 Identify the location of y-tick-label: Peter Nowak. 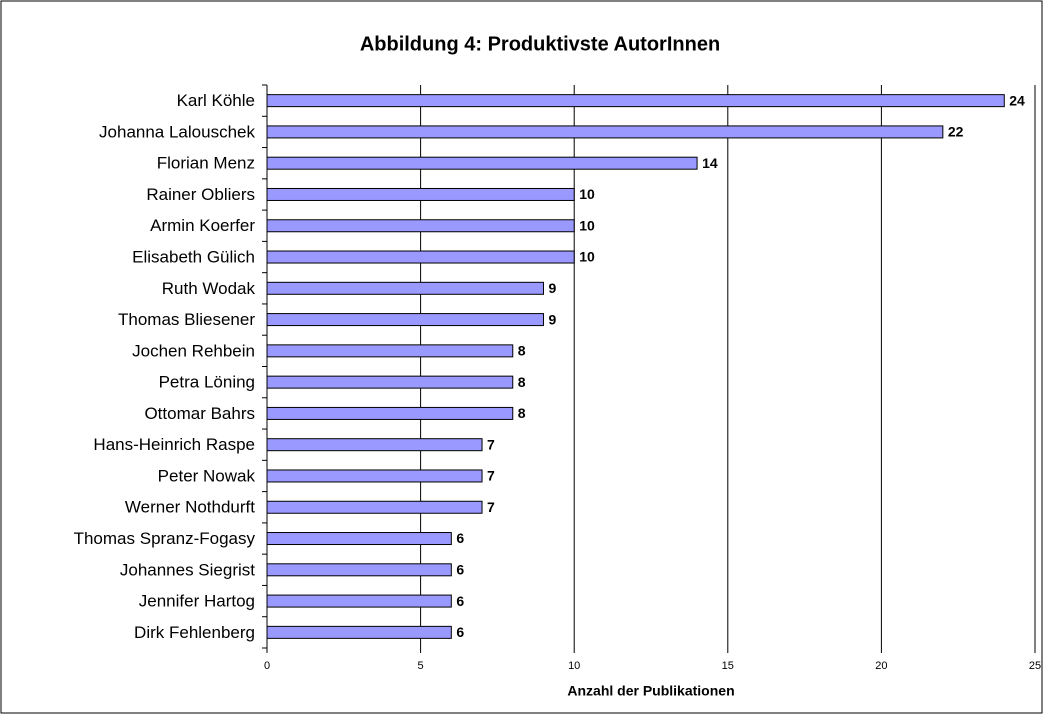
(207, 475).